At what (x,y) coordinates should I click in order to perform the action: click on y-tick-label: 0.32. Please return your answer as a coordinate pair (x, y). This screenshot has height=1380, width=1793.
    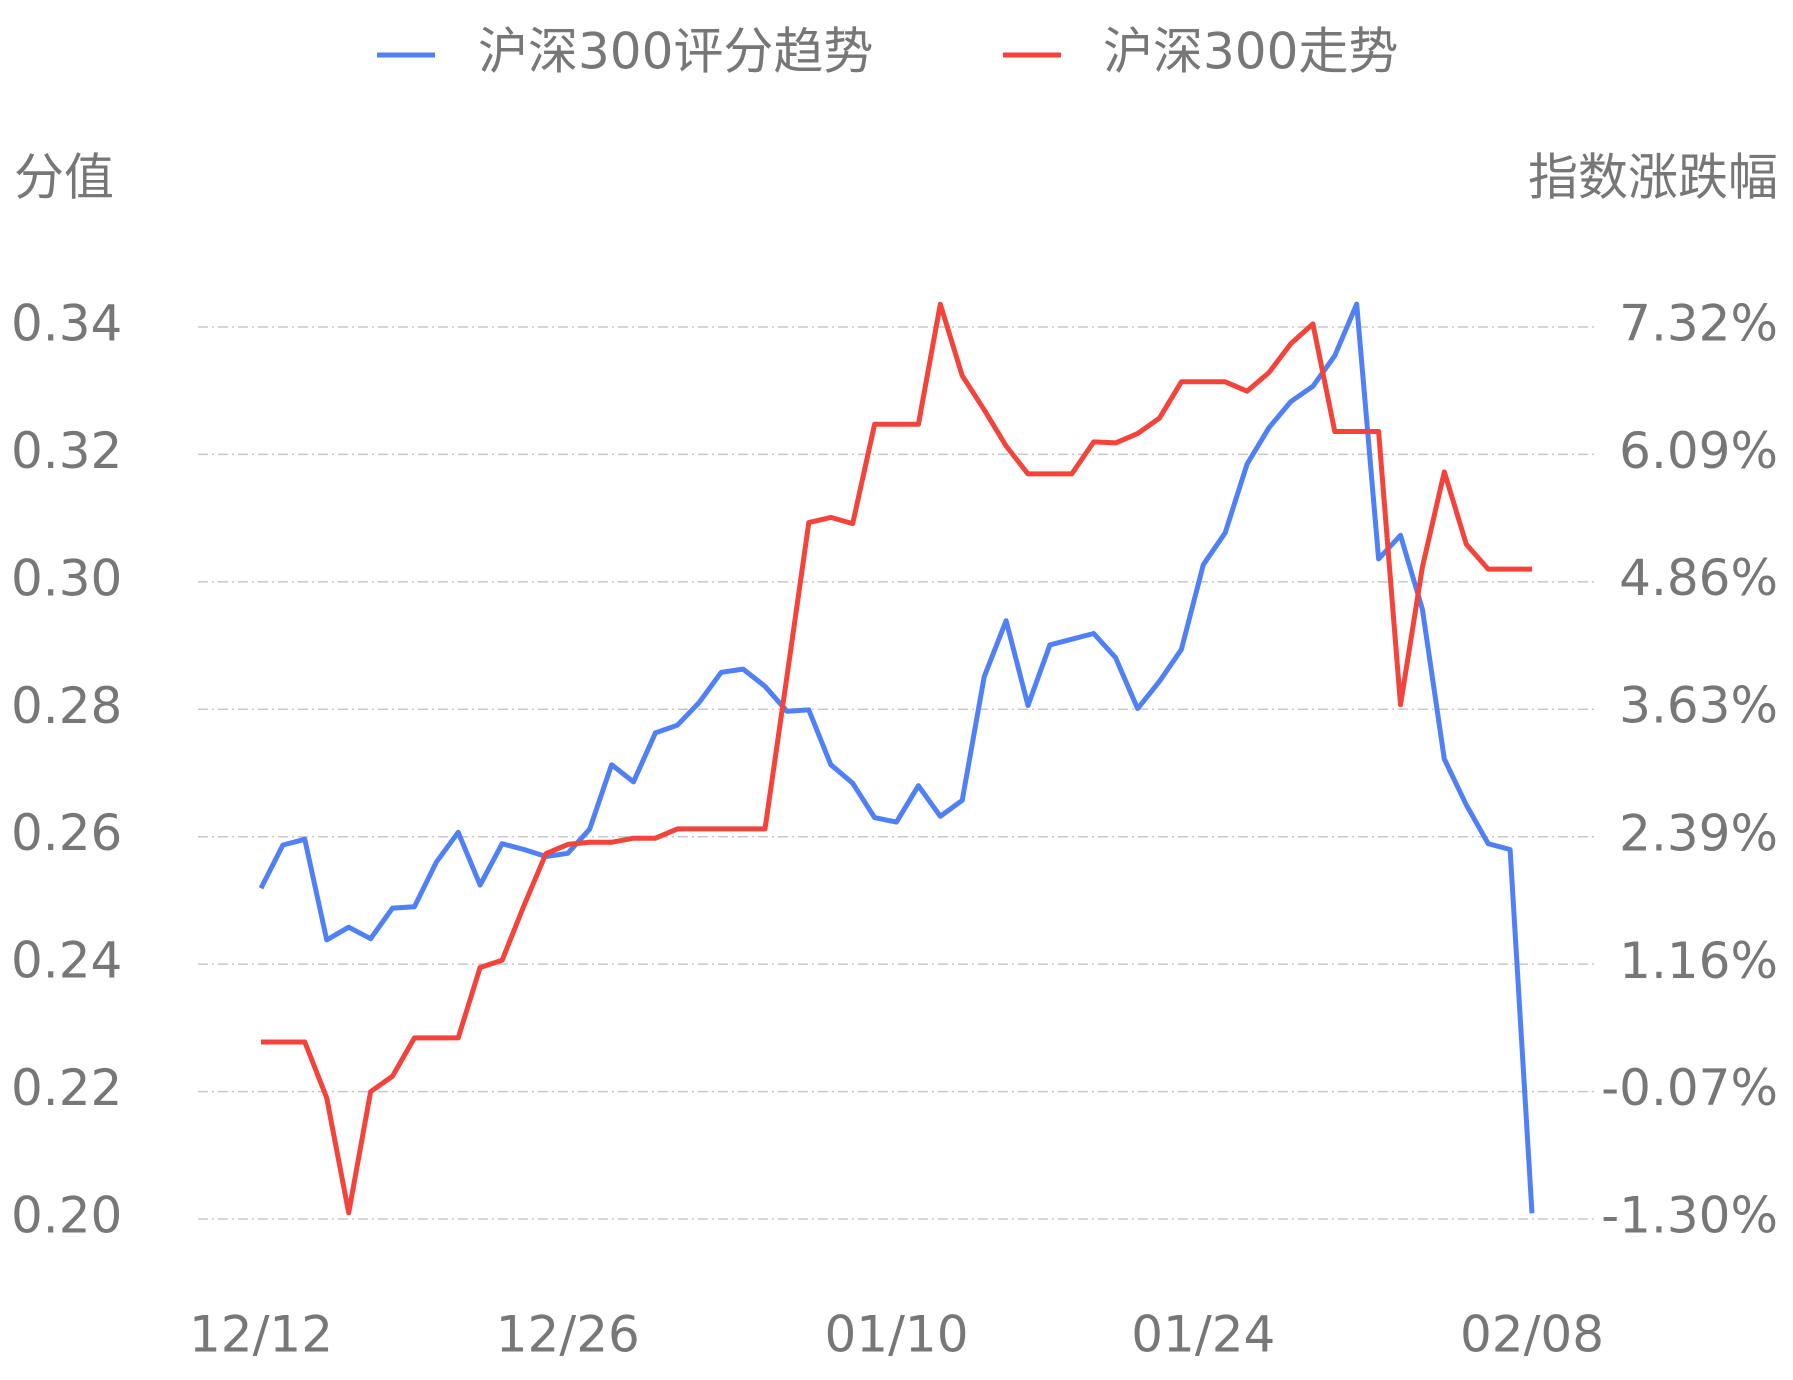
    Looking at the image, I should click on (66, 451).